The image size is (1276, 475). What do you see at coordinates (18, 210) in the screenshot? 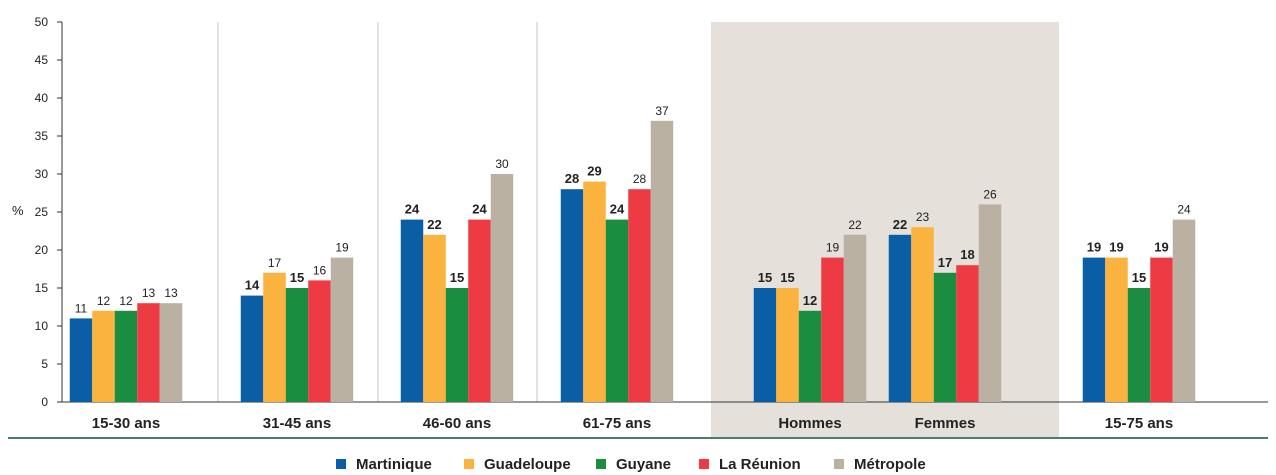
I see `y-axis-label: %` at bounding box center [18, 210].